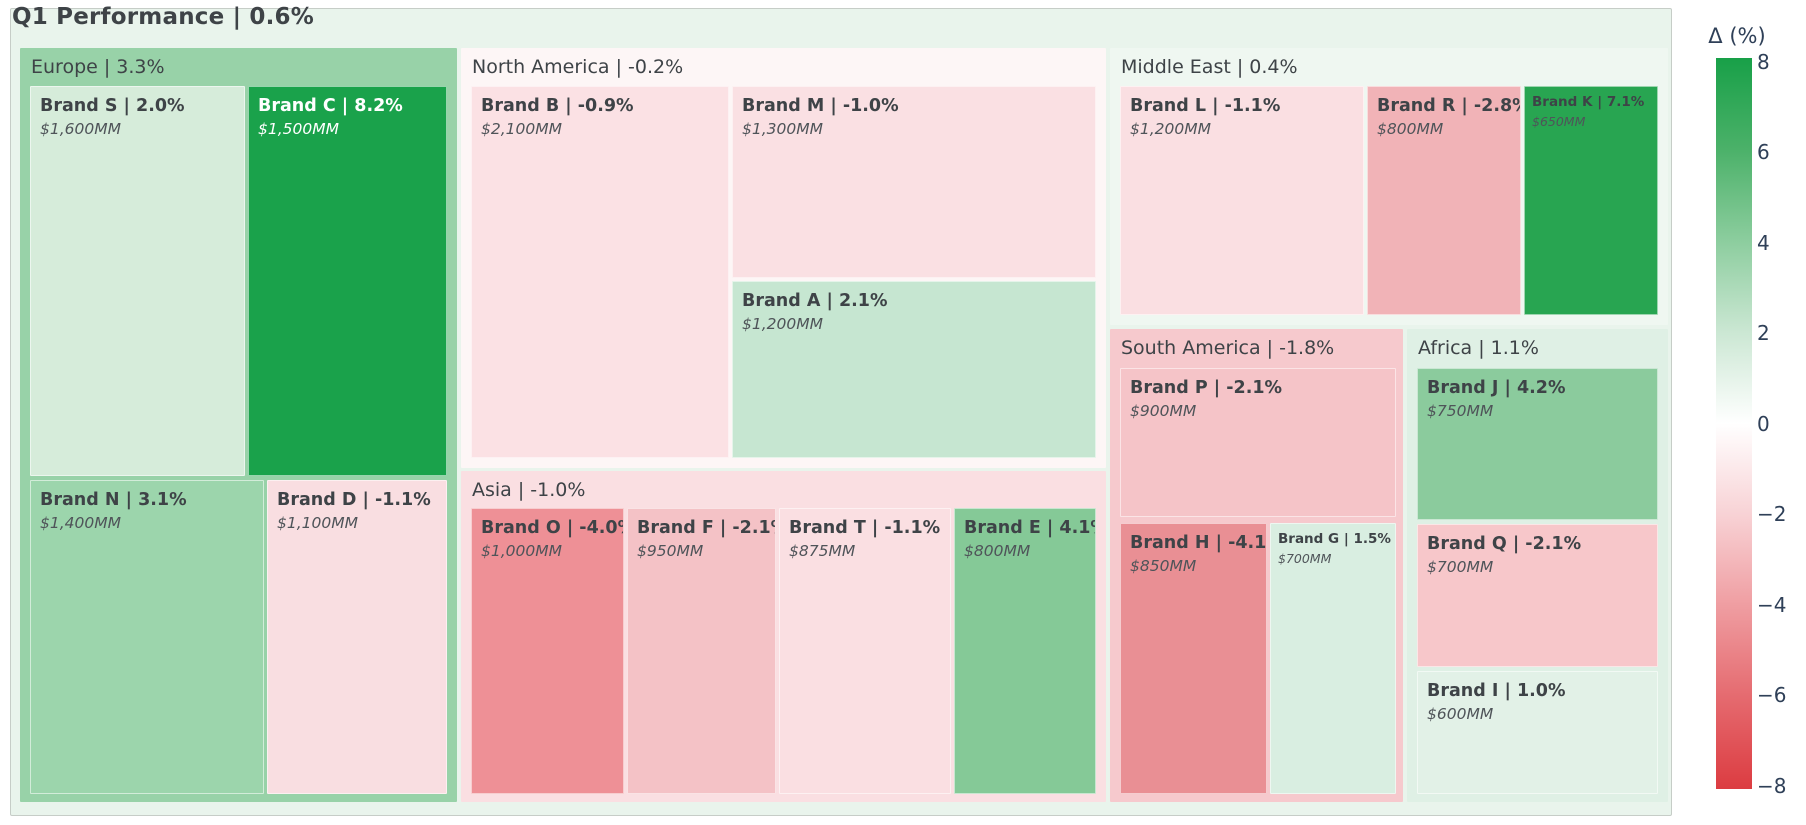 This screenshot has height=825, width=1806. I want to click on colorbar-tick-neg2: −2, so click(1772, 514).